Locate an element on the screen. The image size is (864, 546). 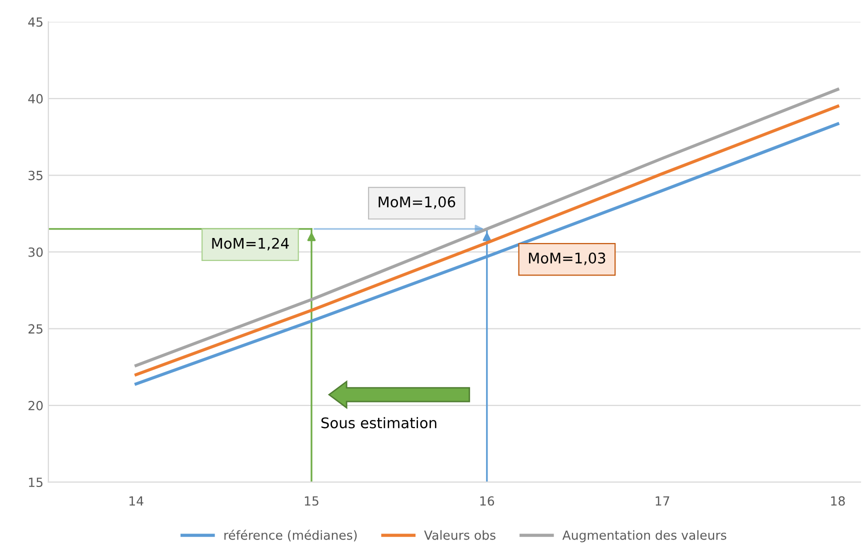
annotation: Sous estimation is located at coordinates (378, 422).